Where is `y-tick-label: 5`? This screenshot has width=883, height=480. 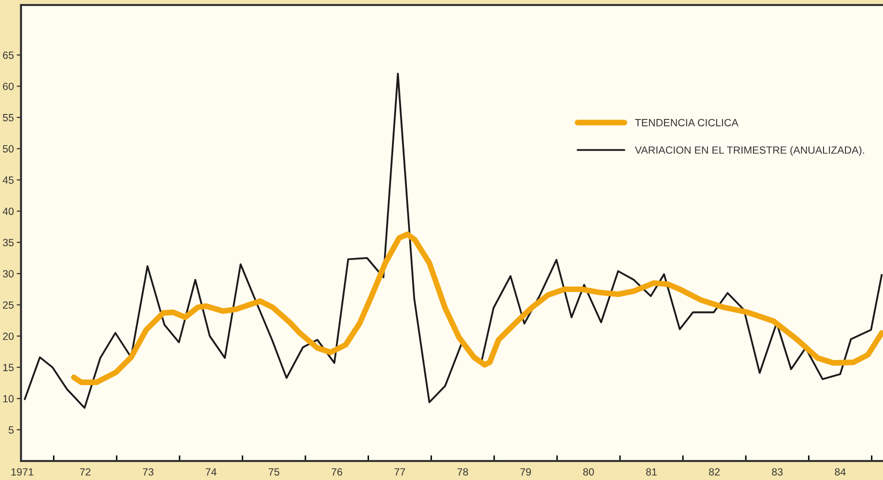
y-tick-label: 5 is located at coordinates (11, 430).